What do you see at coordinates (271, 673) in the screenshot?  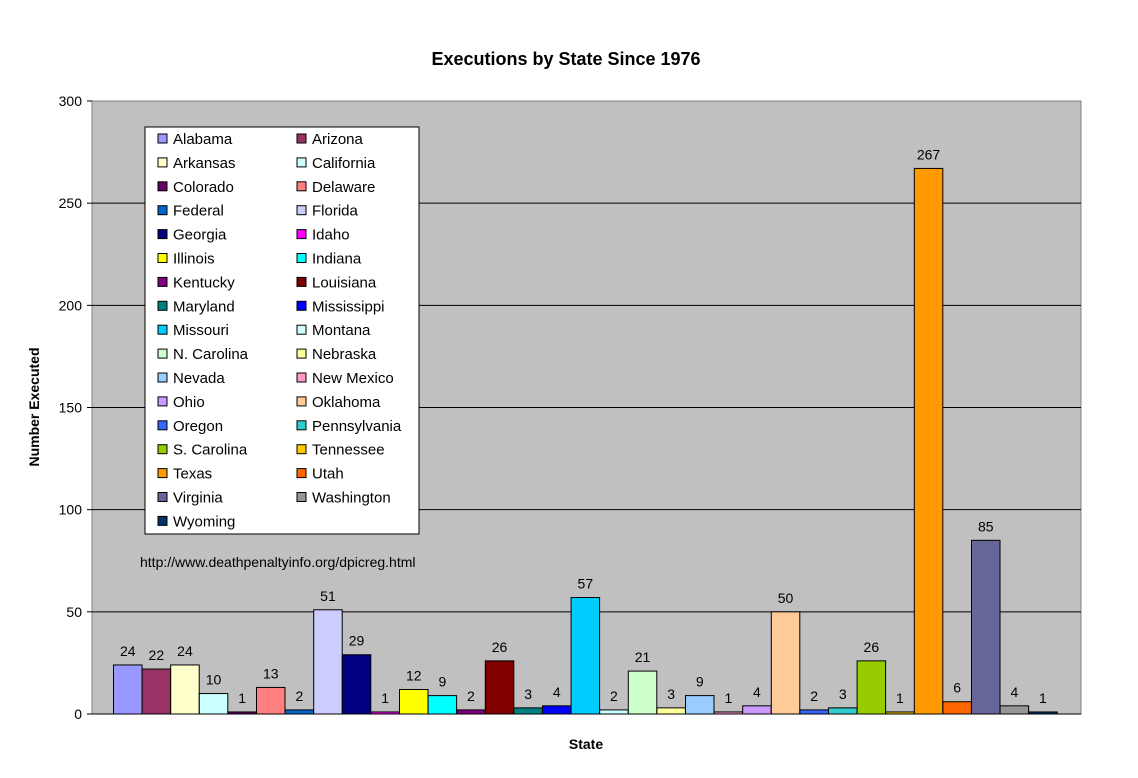 I see `data-label-delaware: 13` at bounding box center [271, 673].